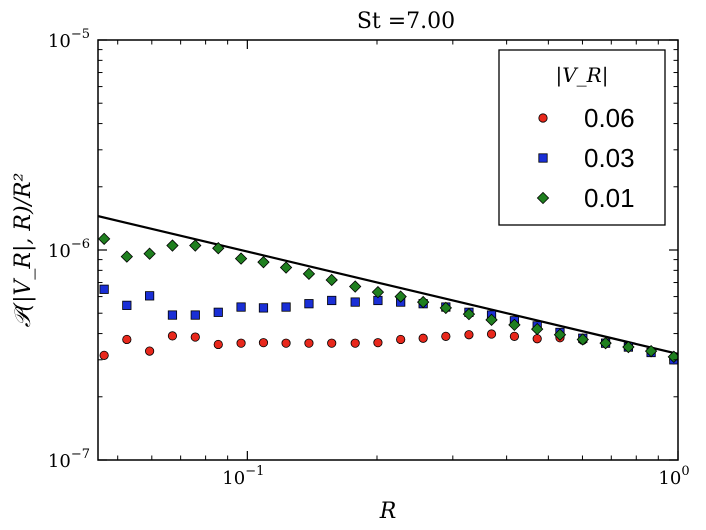 Image resolution: width=706 pixels, height=530 pixels. I want to click on legend: |V_R| 0.06 0.03 0.01, so click(582, 137).